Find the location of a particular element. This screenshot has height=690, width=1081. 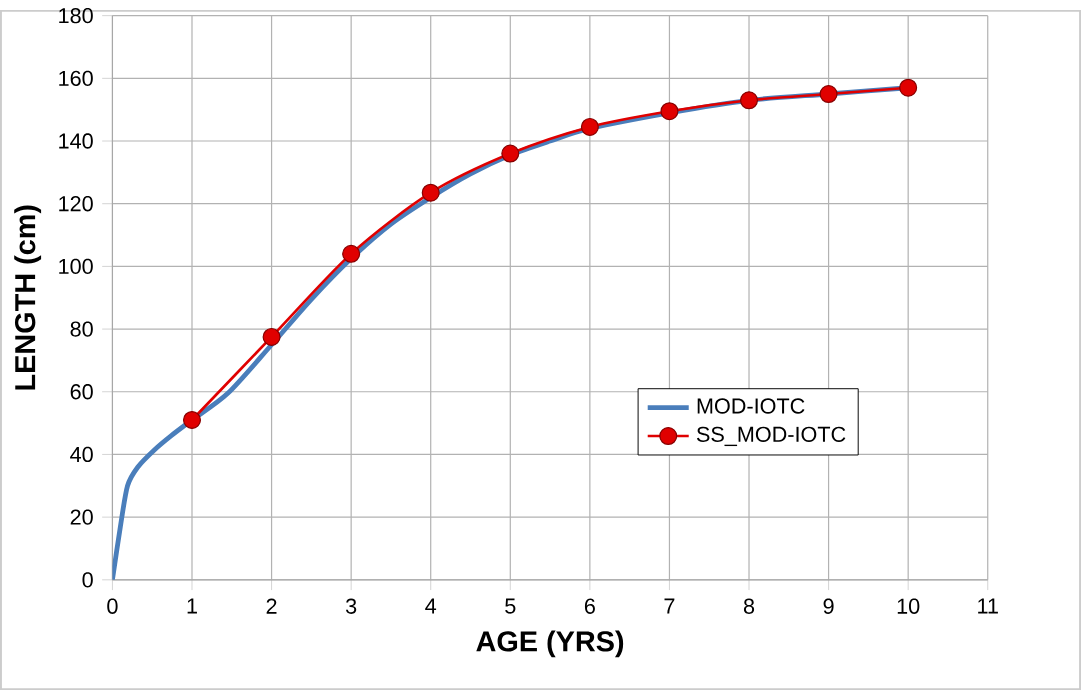

y-tick-label: 40 is located at coordinates (81, 454).